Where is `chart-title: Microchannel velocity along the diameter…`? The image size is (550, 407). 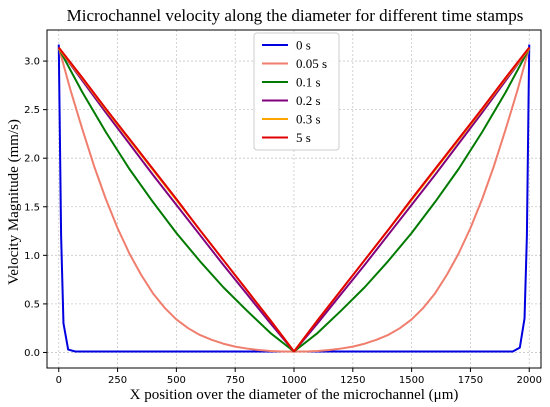 chart-title: Microchannel velocity along the diameter… is located at coordinates (295, 15).